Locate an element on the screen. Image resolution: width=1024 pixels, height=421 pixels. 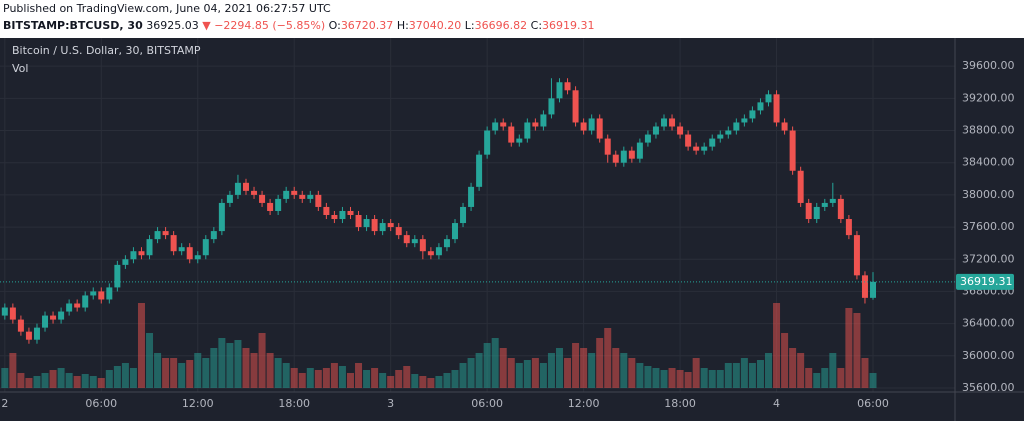
volume-label: Vol is located at coordinates (20, 68).